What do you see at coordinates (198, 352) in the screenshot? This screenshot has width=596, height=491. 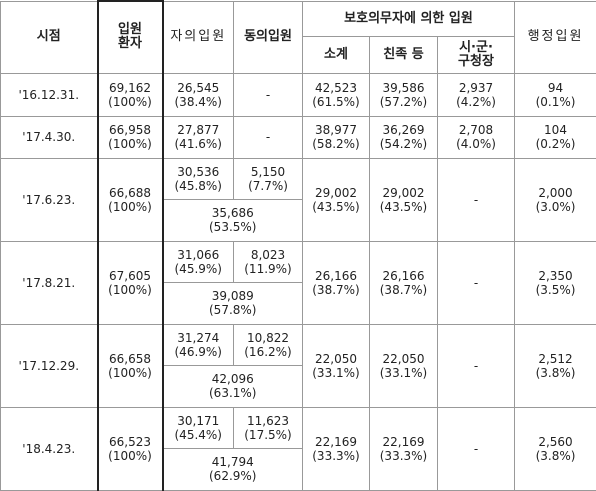 I see `voluntary-cell-line: (46.9%)` at bounding box center [198, 352].